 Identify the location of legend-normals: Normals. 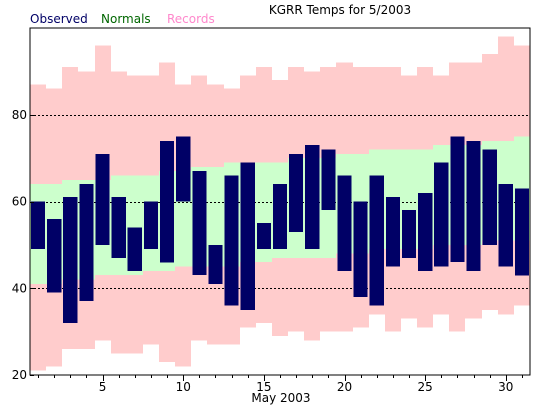
(126, 19).